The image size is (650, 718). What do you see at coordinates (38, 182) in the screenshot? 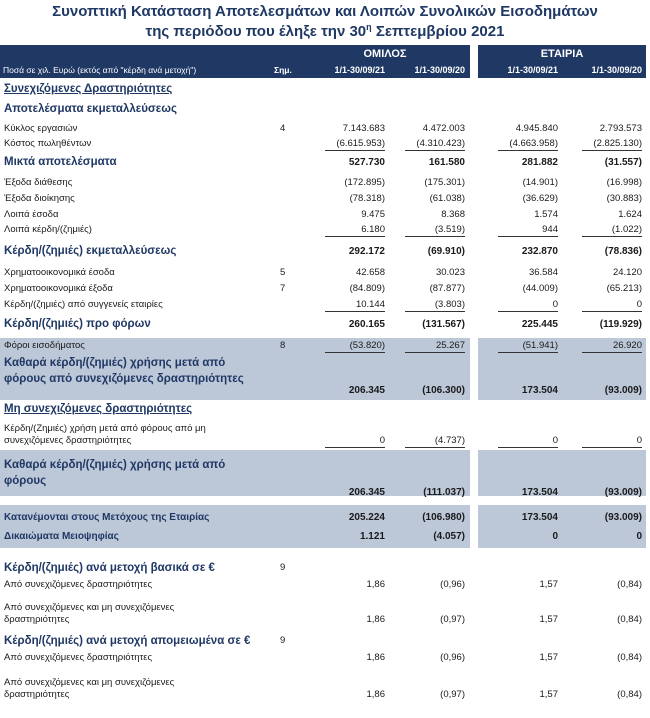
I see `row-label: Έξοδα διάθεσης` at bounding box center [38, 182].